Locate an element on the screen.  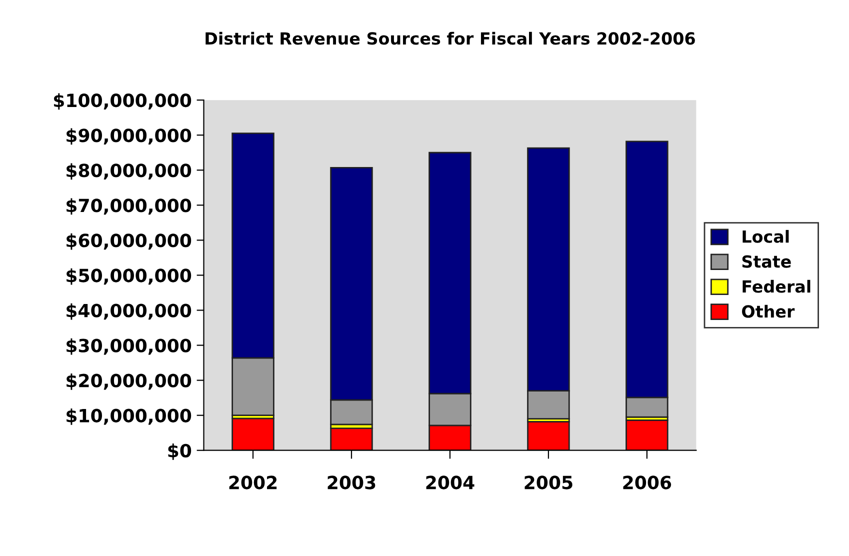
y-tick-label: $70,000,000 is located at coordinates (129, 206).